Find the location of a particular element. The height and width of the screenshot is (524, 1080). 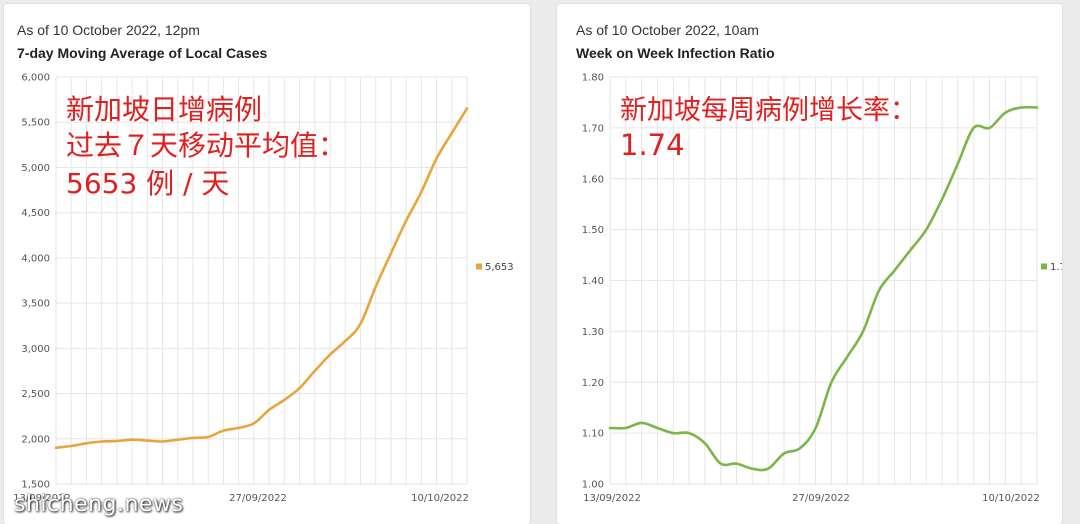

chart-subtitle: As of 10 October 2022, 12pm is located at coordinates (108, 30).